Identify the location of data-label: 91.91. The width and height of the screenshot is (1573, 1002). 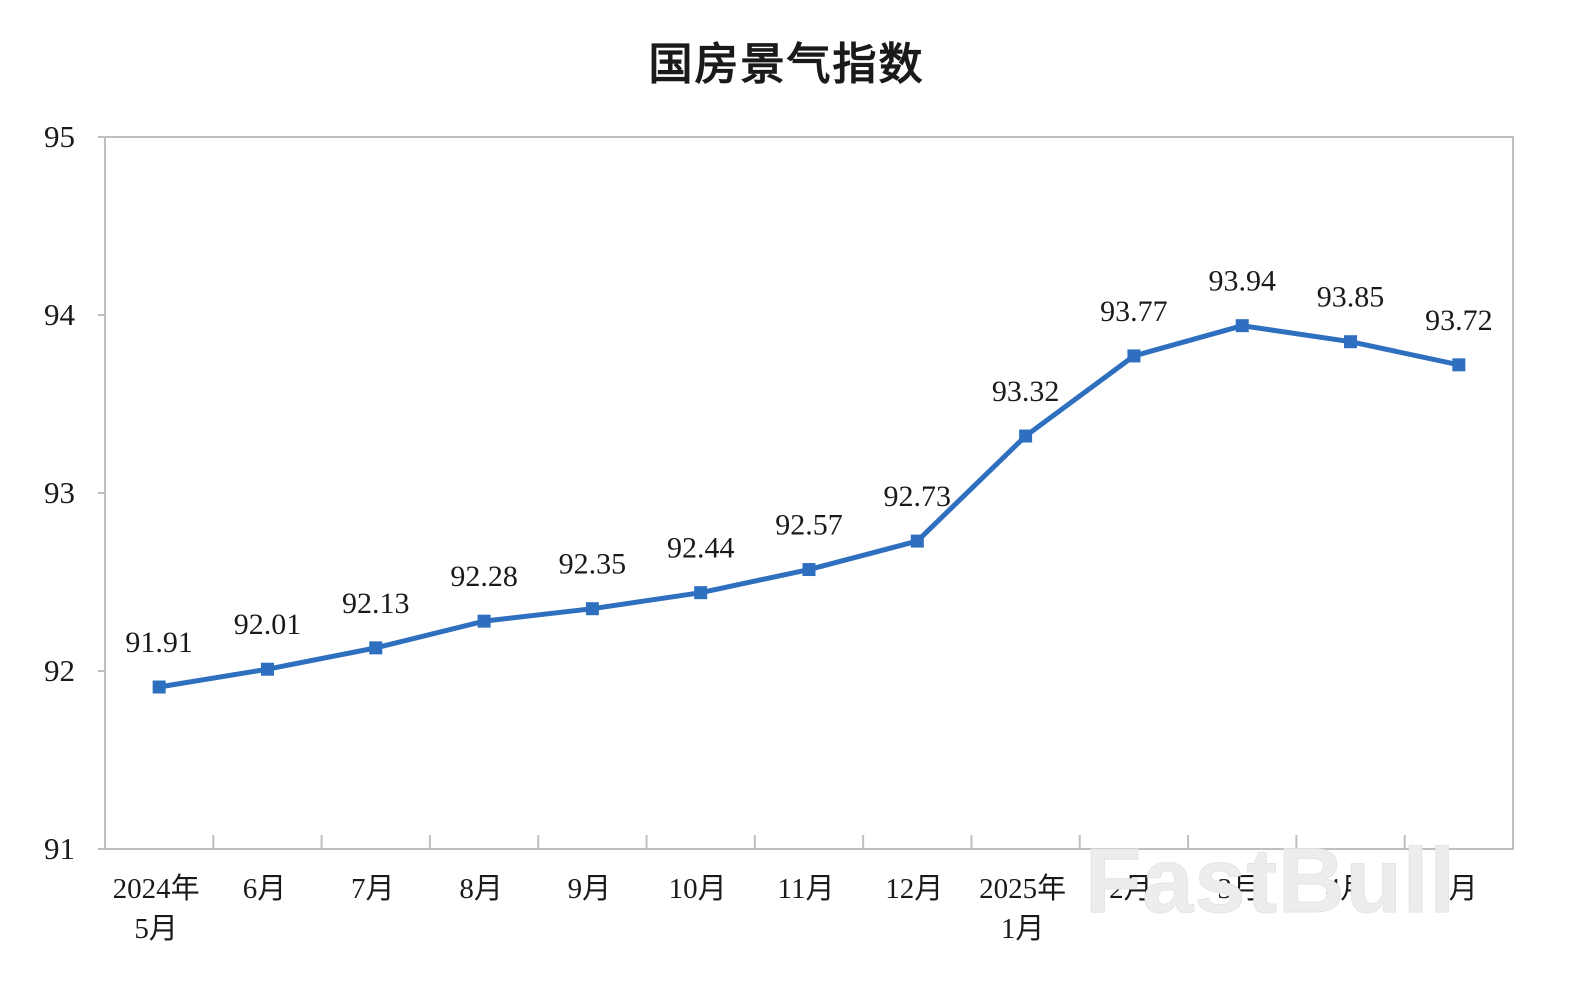
(159, 642).